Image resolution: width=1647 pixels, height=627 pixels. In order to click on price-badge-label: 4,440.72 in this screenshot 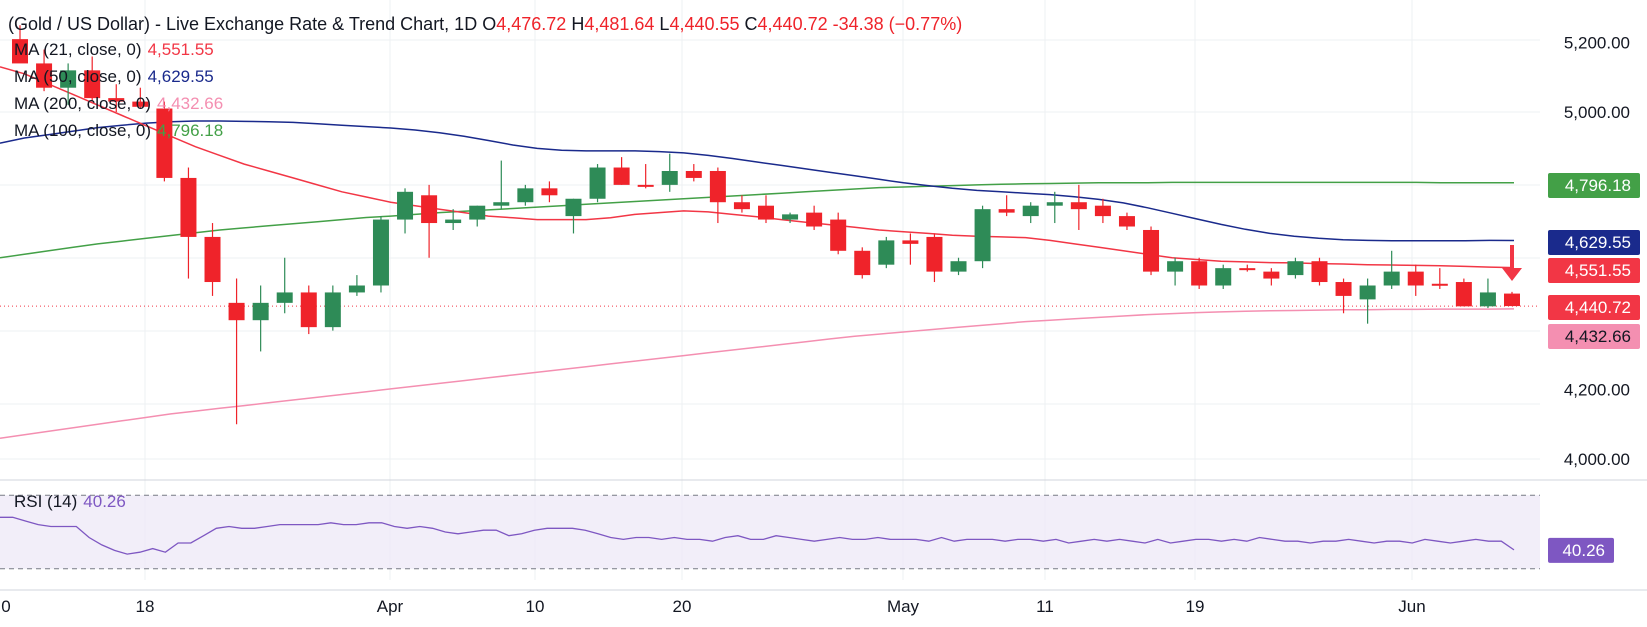, I will do `click(1598, 307)`.